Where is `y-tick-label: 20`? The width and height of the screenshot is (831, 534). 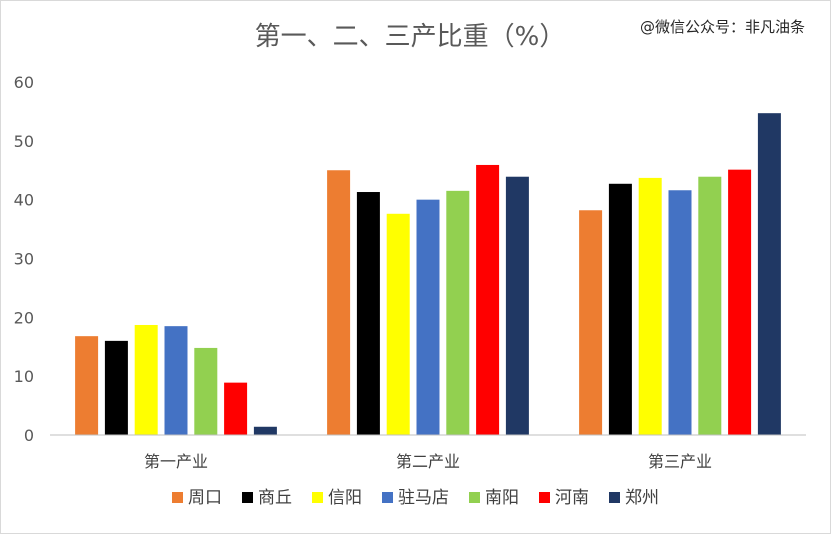 y-tick-label: 20 is located at coordinates (24, 317).